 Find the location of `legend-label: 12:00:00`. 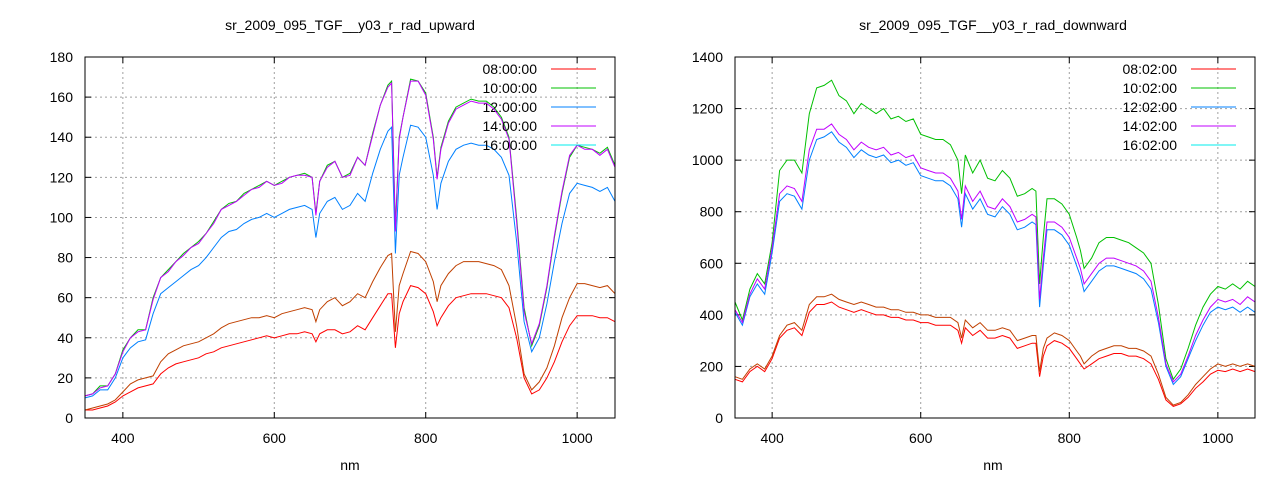

legend-label: 12:00:00 is located at coordinates (510, 107).